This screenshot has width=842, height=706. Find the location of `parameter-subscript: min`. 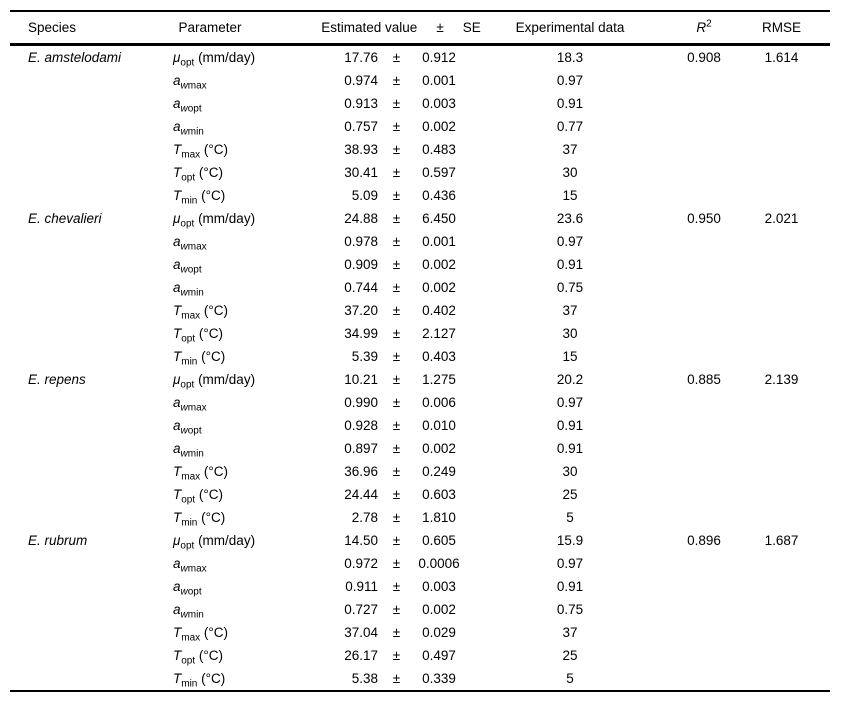

parameter-subscript: min is located at coordinates (189, 362).